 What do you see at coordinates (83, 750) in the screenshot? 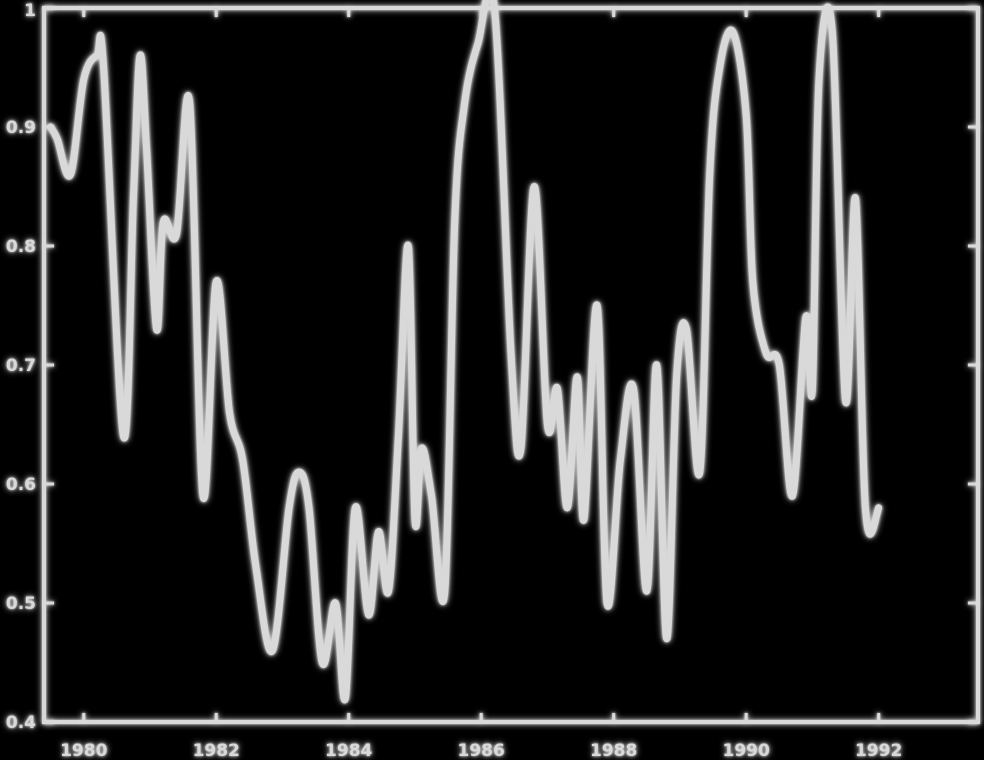
I see `x-tick-label: 1980` at bounding box center [83, 750].